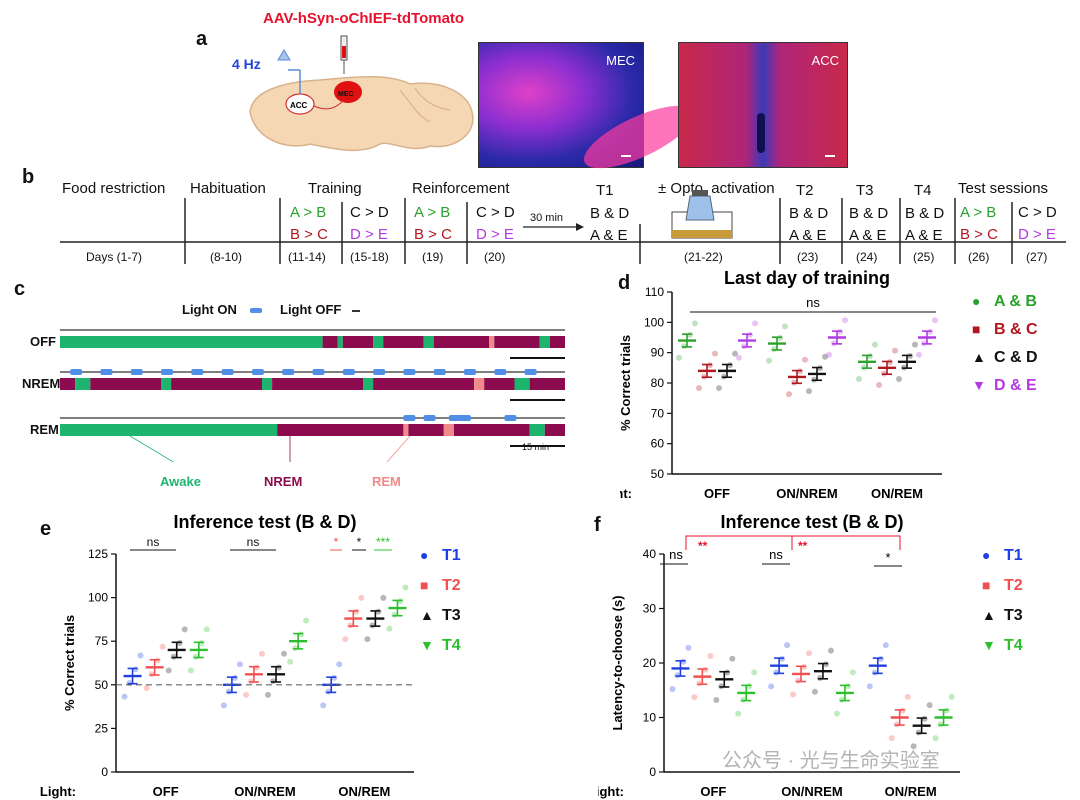 The image size is (1080, 800). I want to click on midline-gap, so click(761, 133).